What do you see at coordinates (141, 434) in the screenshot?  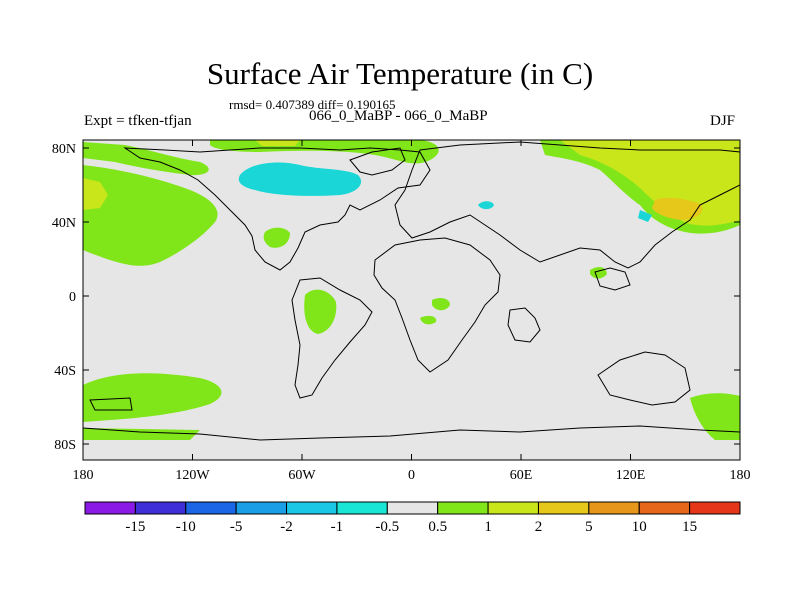 I see `shade-antarctica-west` at bounding box center [141, 434].